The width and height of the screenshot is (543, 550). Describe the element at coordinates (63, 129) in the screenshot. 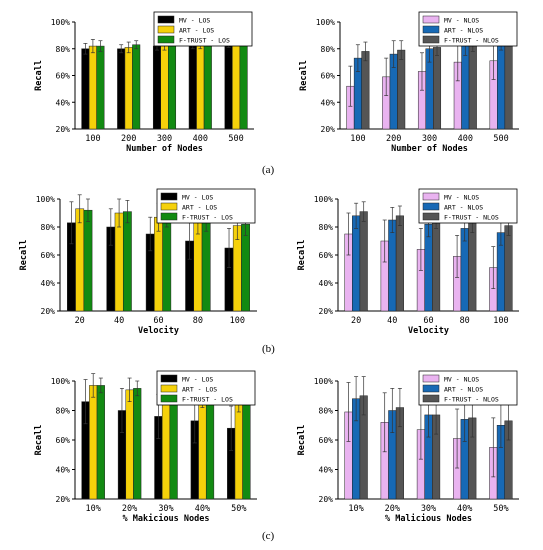

I see `y-tick-label: 20%` at that location.